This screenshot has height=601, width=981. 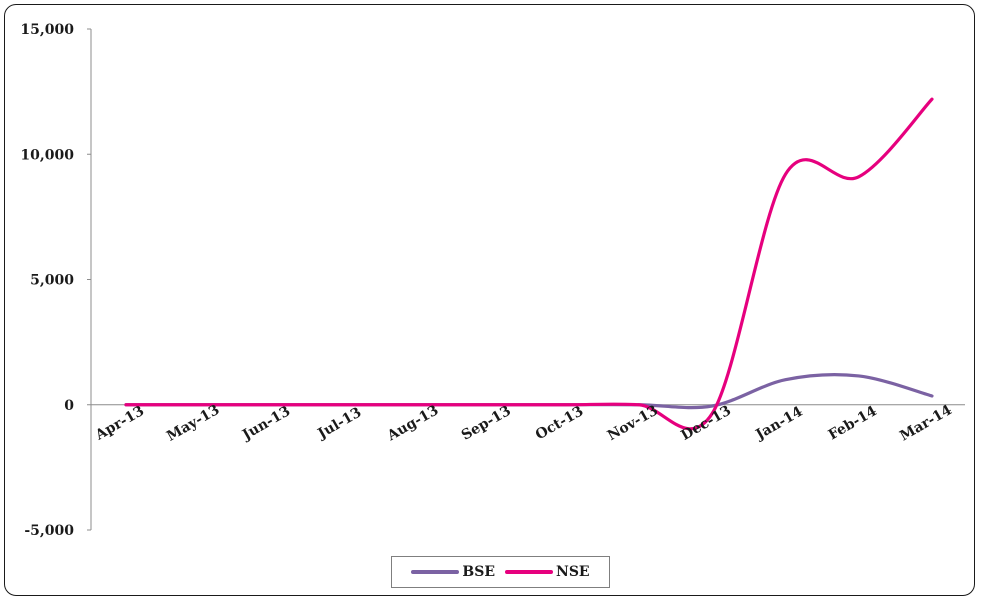 I want to click on x-tick-label: Apr-13, so click(x=119, y=423).